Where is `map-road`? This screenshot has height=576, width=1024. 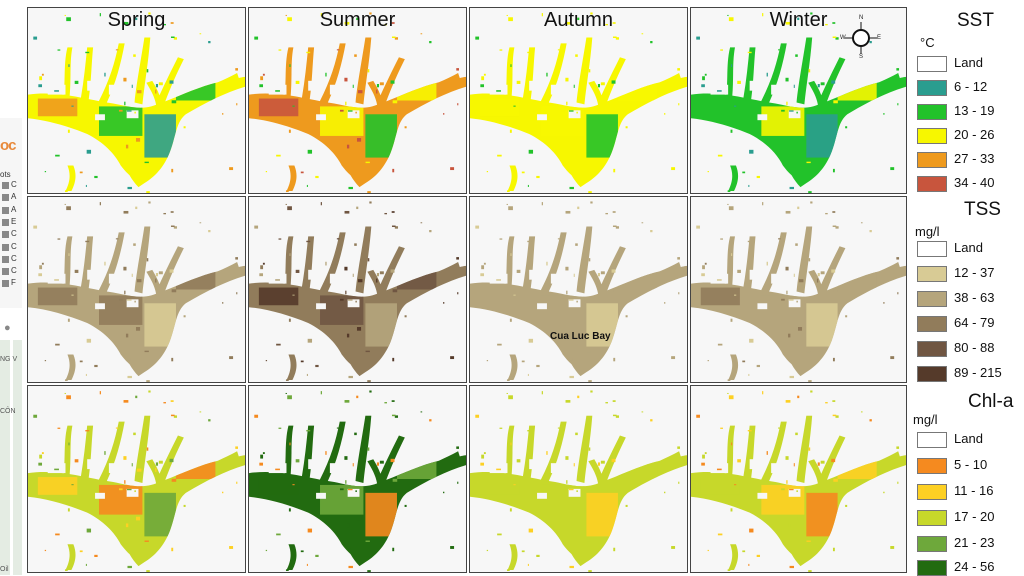
map-road is located at coordinates (11, 457).